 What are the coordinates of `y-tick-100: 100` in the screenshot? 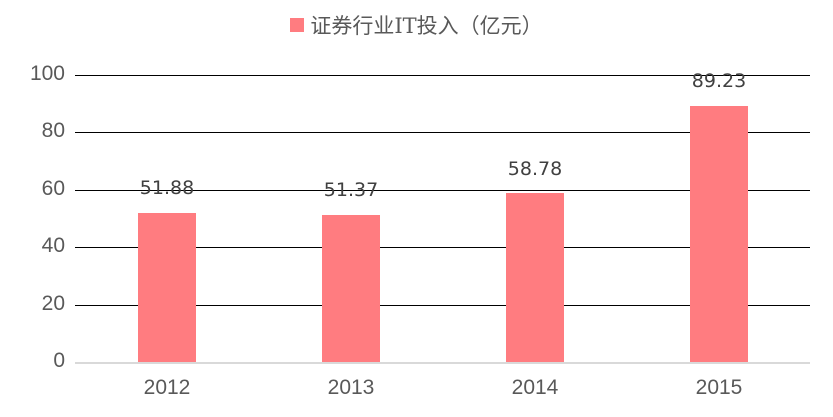 It's located at (47, 73).